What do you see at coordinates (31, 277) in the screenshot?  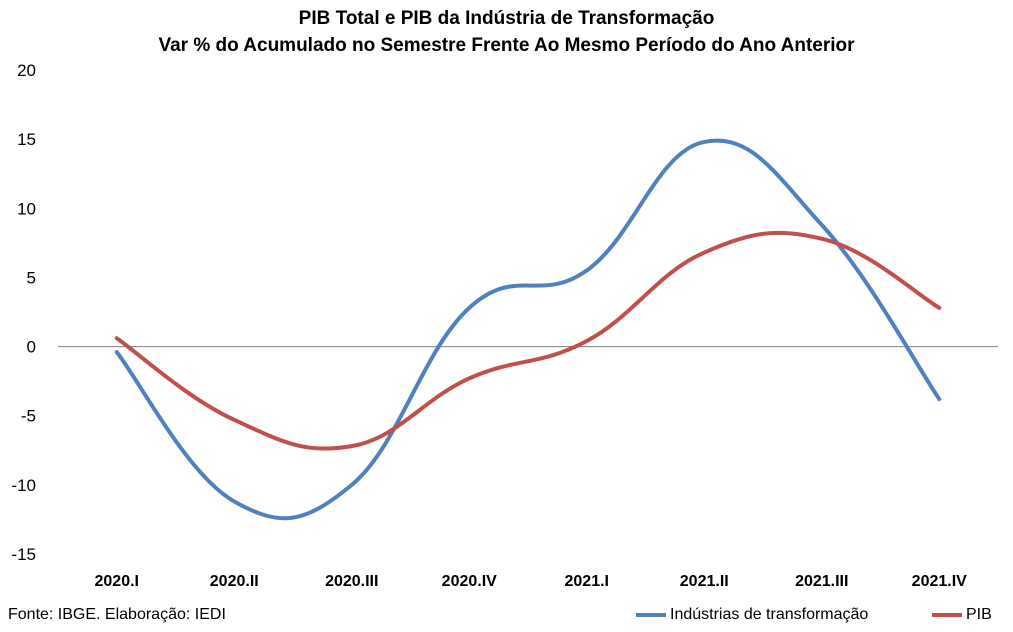 I see `y-tick-label: 5` at bounding box center [31, 277].